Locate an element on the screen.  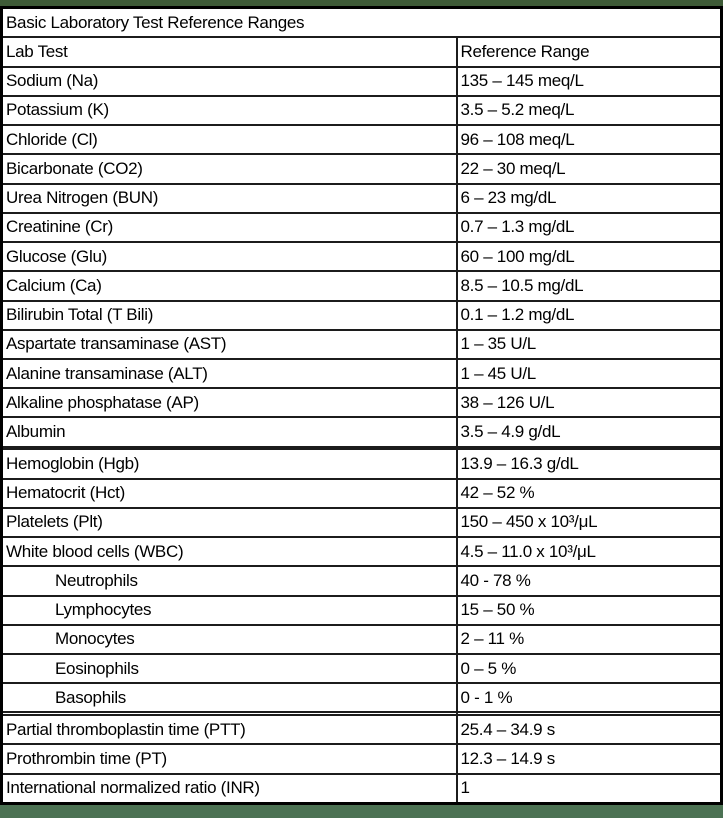
lab-test-cell: Bilirubin Total (T Bili) is located at coordinates (229, 315).